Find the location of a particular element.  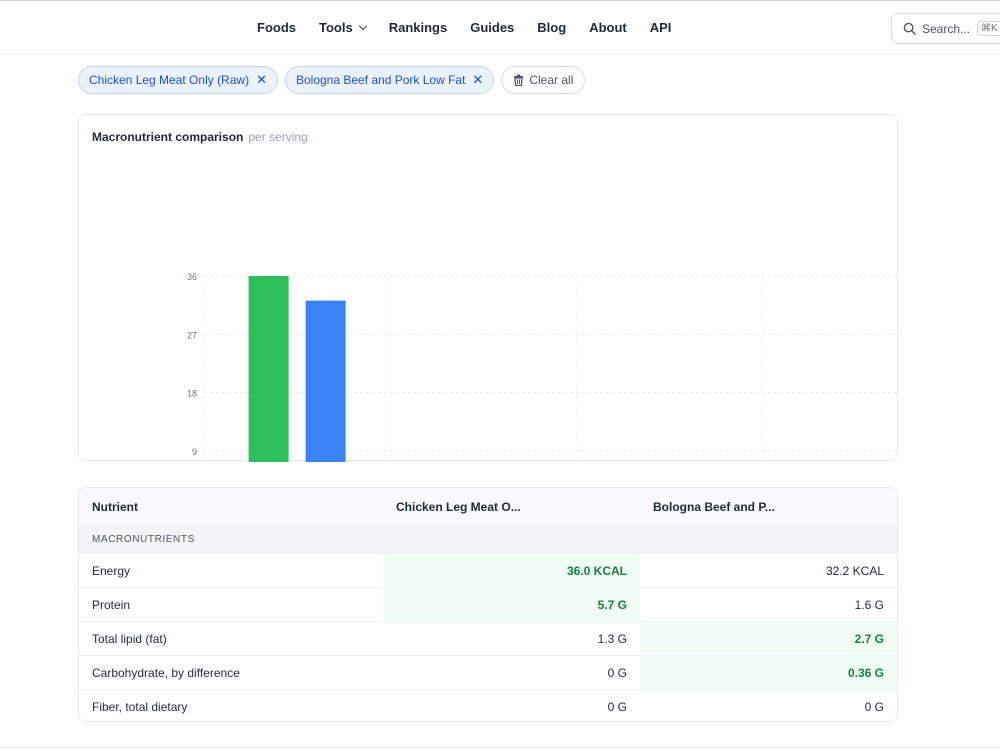

nav-tools: Tools is located at coordinates (343, 27).